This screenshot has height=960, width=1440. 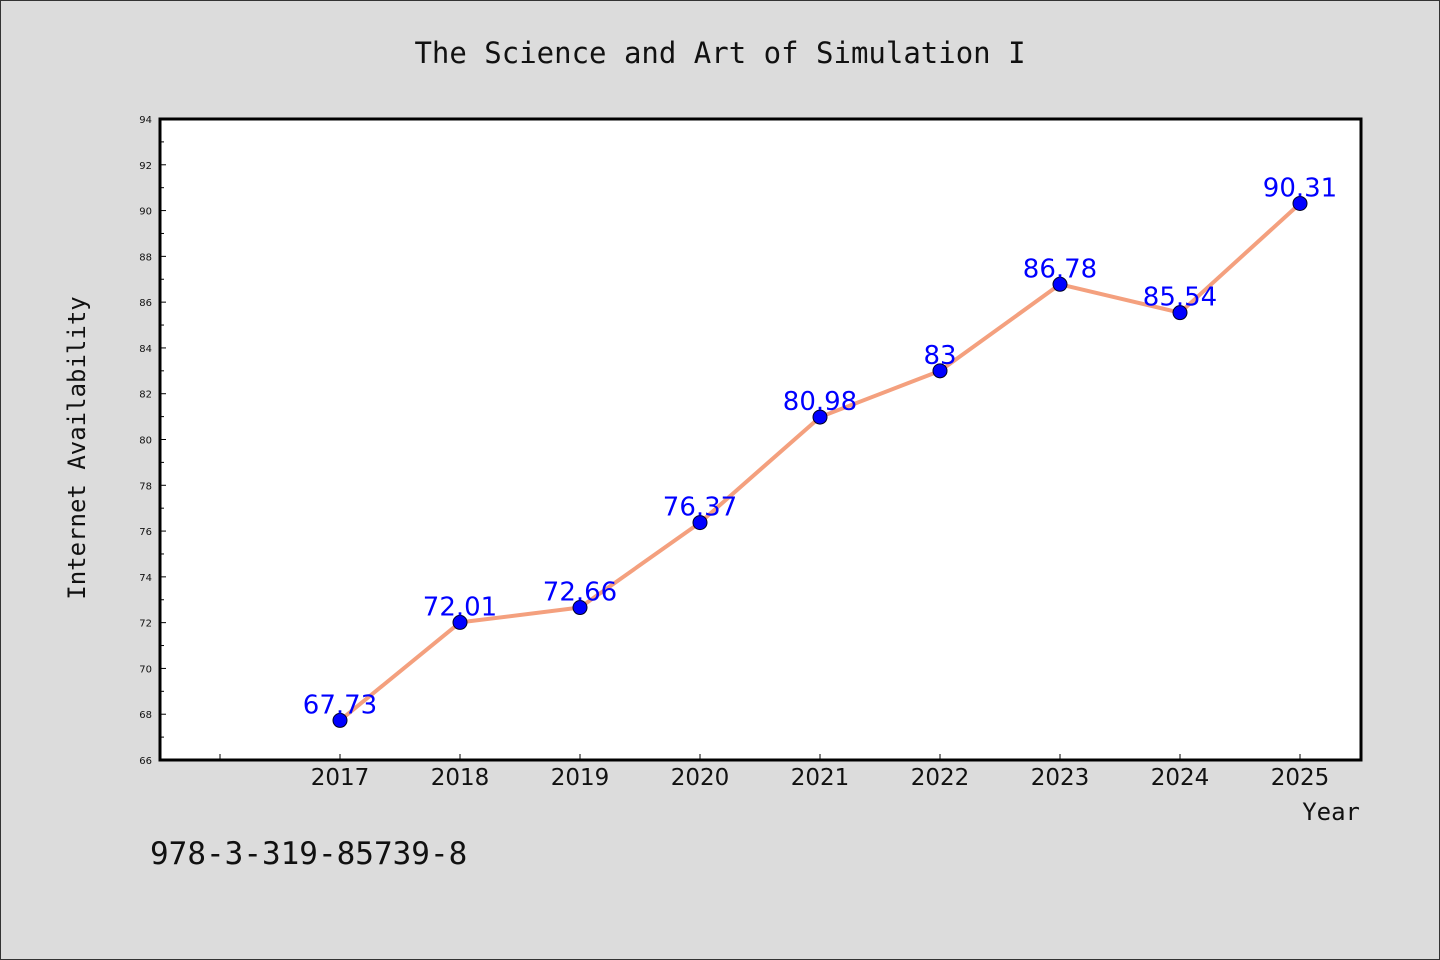 I want to click on y-axis-label: Internet Availability, so click(x=77, y=447).